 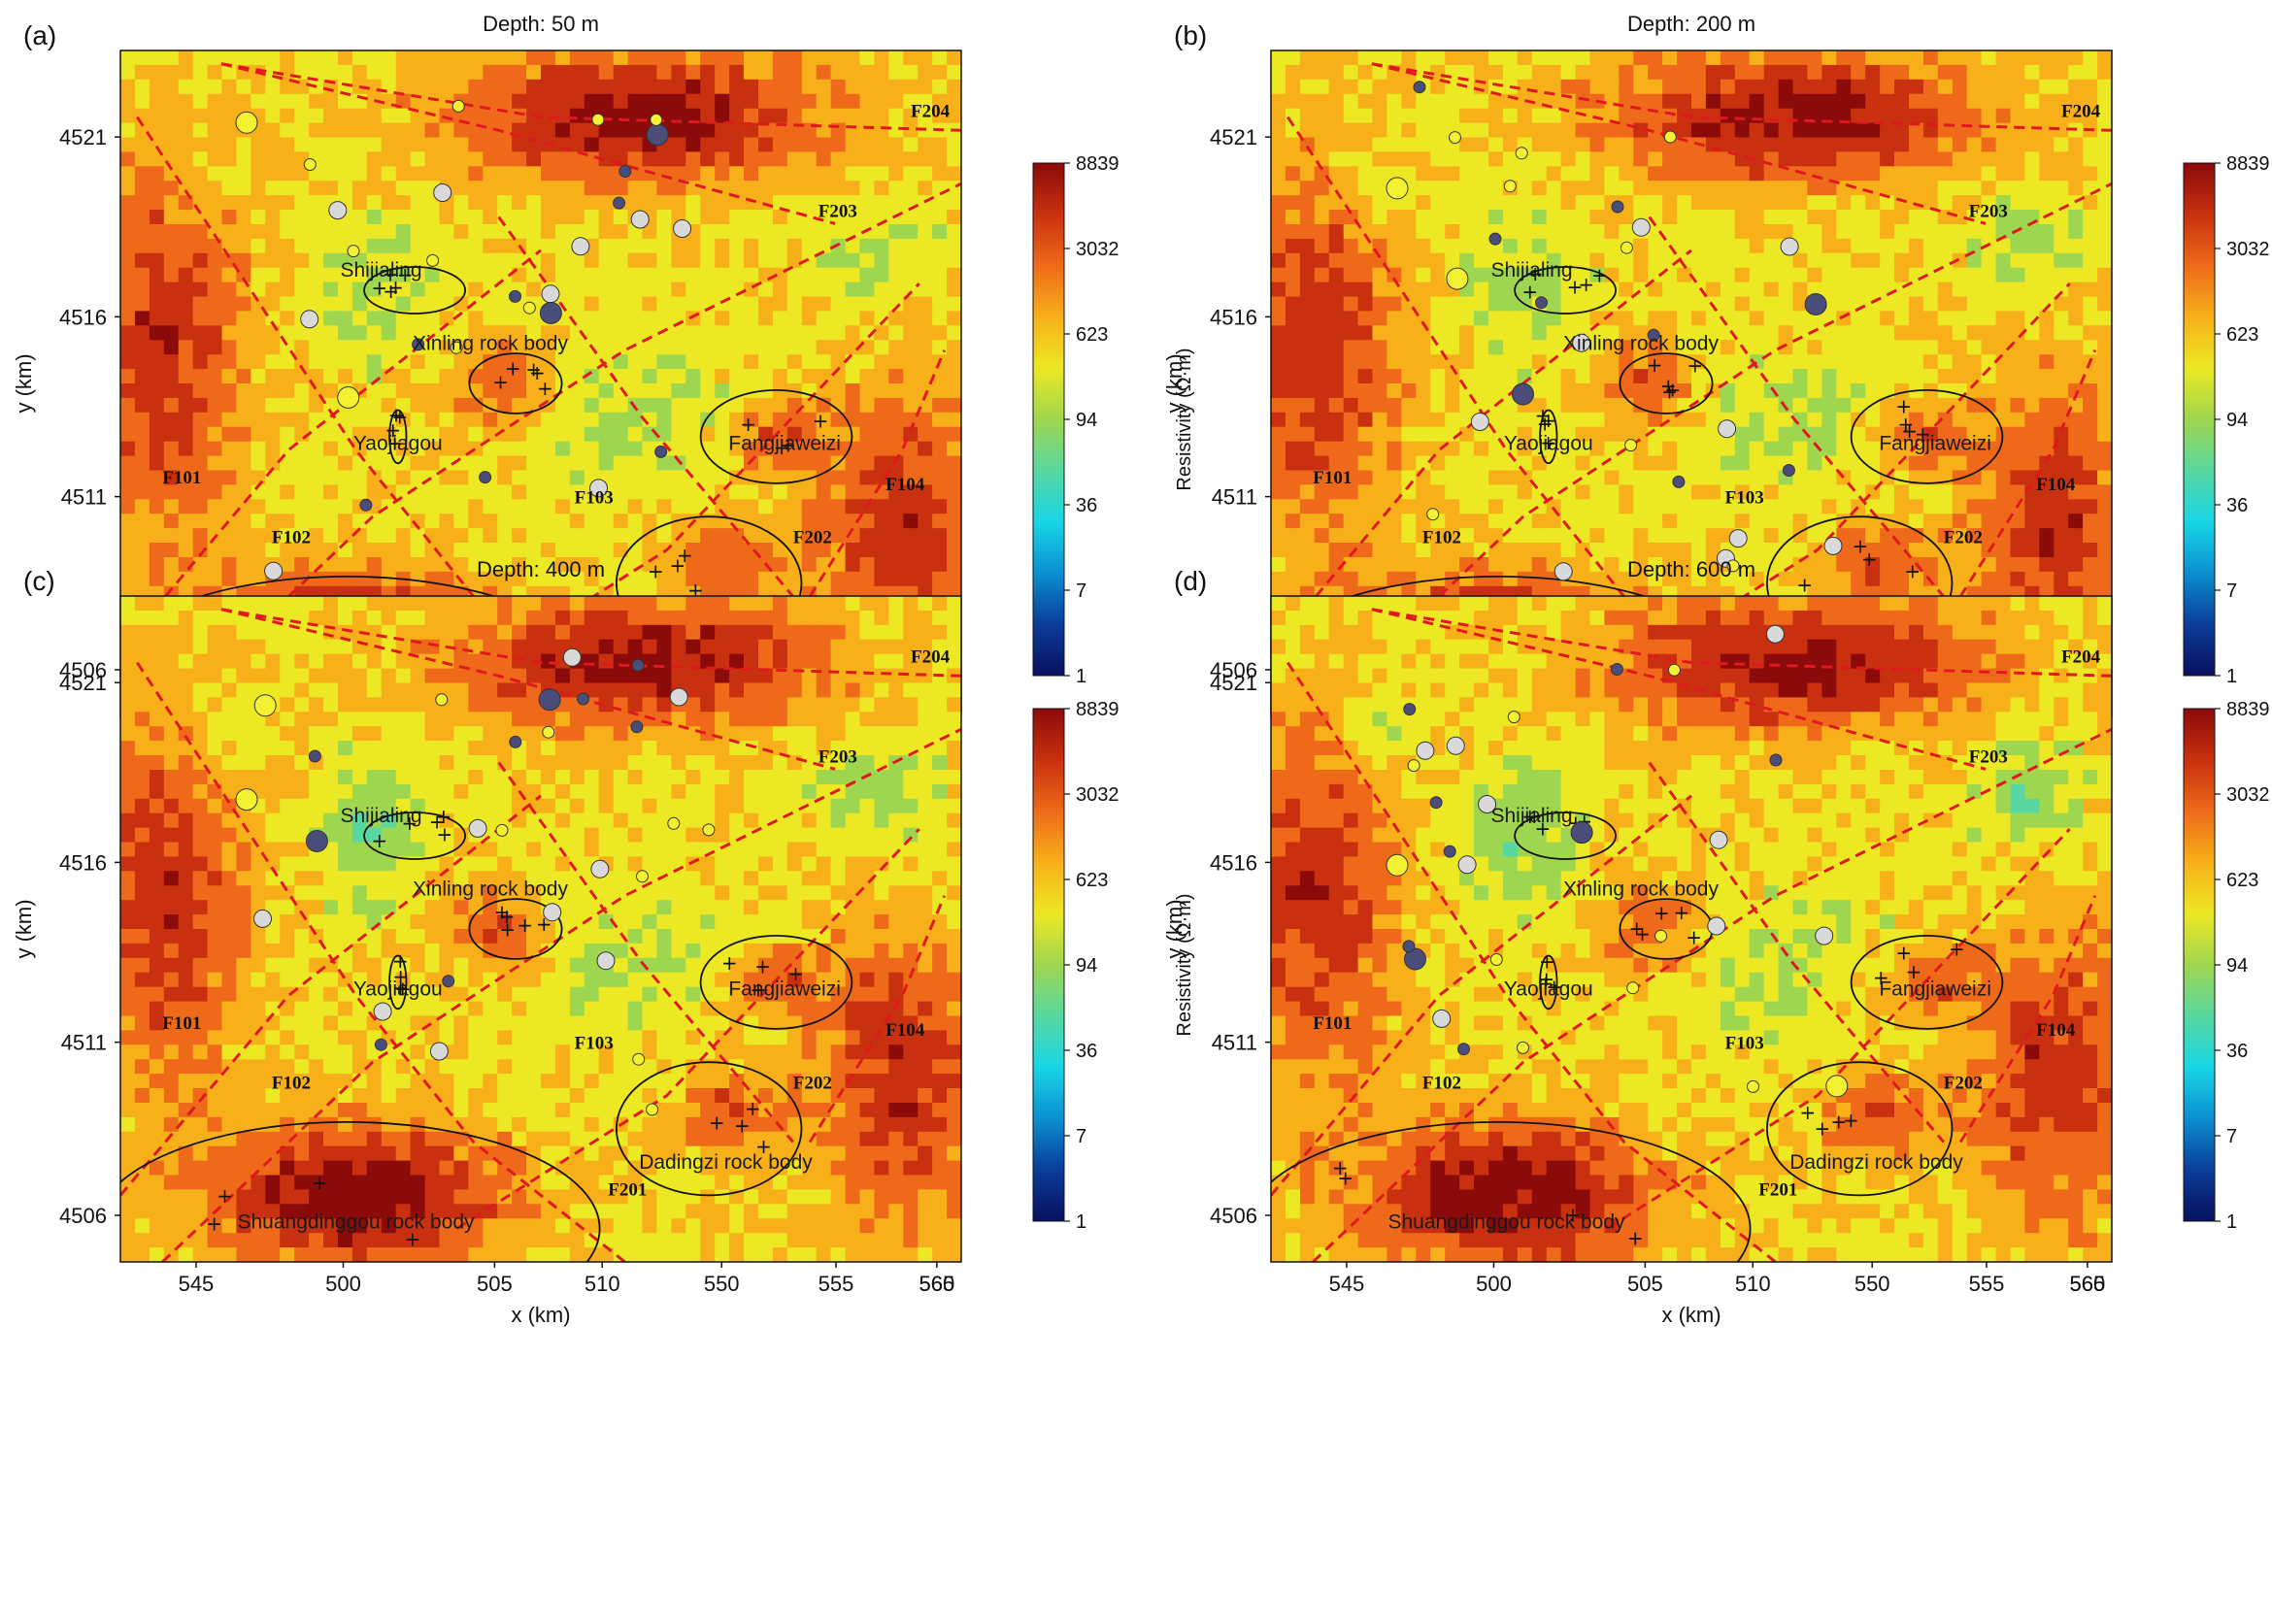 What do you see at coordinates (398, 444) in the screenshot?
I see `rock-body-label: Yaojiagou` at bounding box center [398, 444].